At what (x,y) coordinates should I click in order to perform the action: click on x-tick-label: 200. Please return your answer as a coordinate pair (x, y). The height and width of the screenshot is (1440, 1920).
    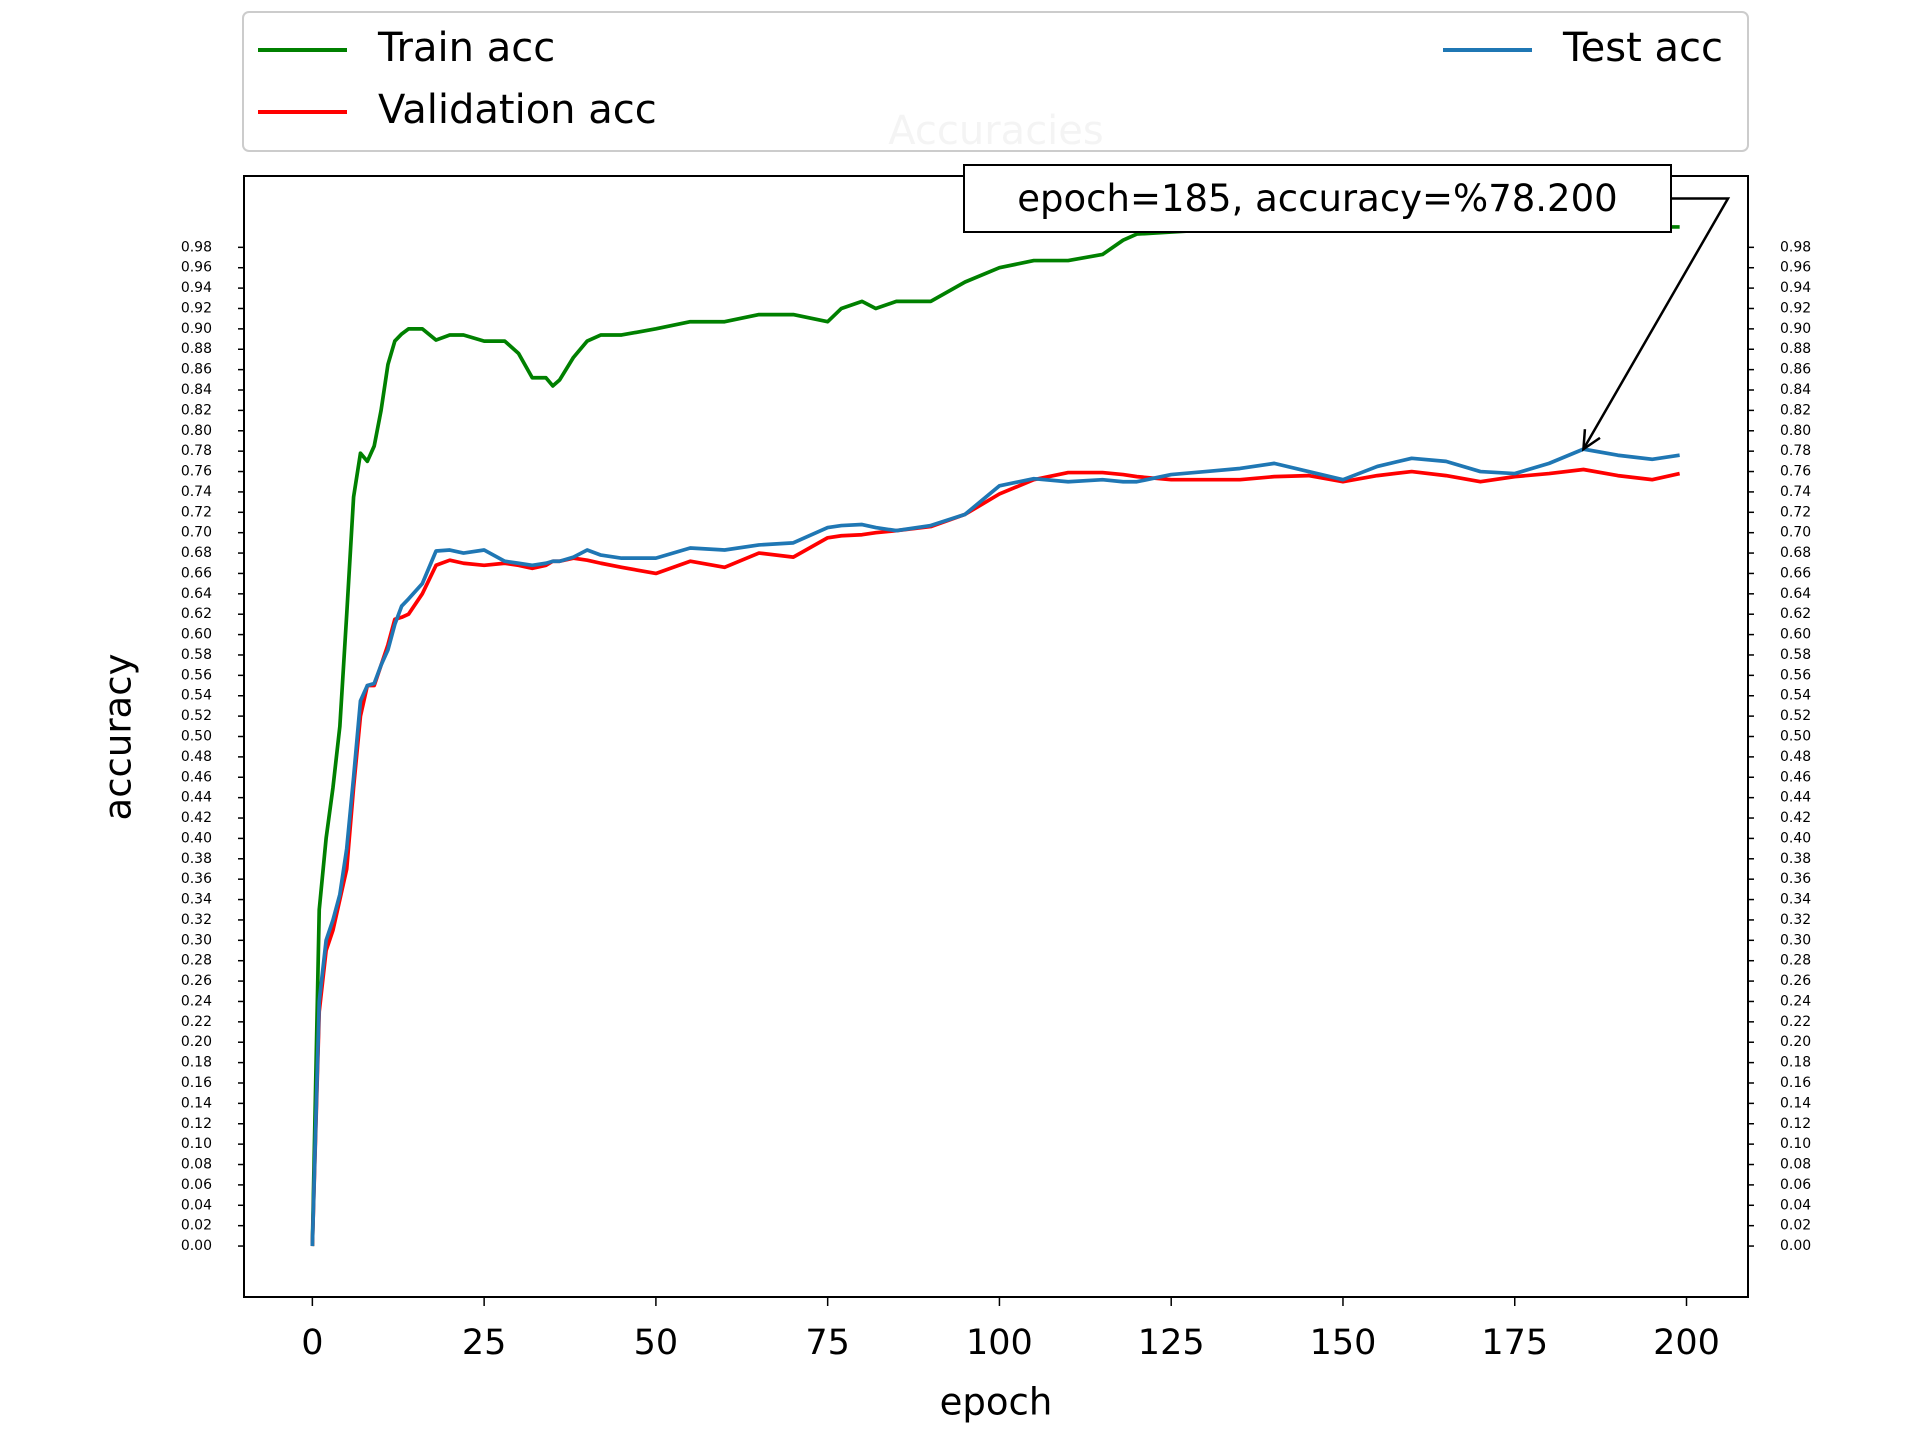
    Looking at the image, I should click on (1686, 1343).